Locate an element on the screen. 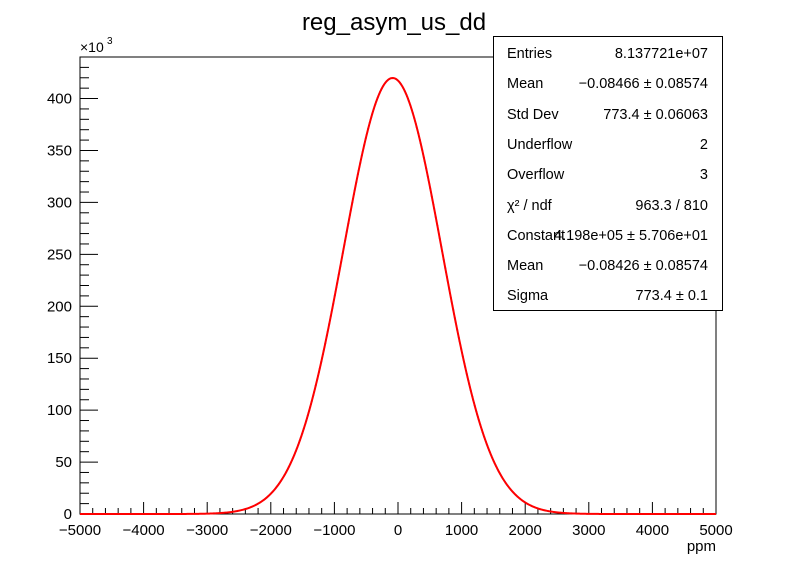 The width and height of the screenshot is (796, 572). stats-row: χ² / ndf 963.3 / 810 is located at coordinates (608, 207).